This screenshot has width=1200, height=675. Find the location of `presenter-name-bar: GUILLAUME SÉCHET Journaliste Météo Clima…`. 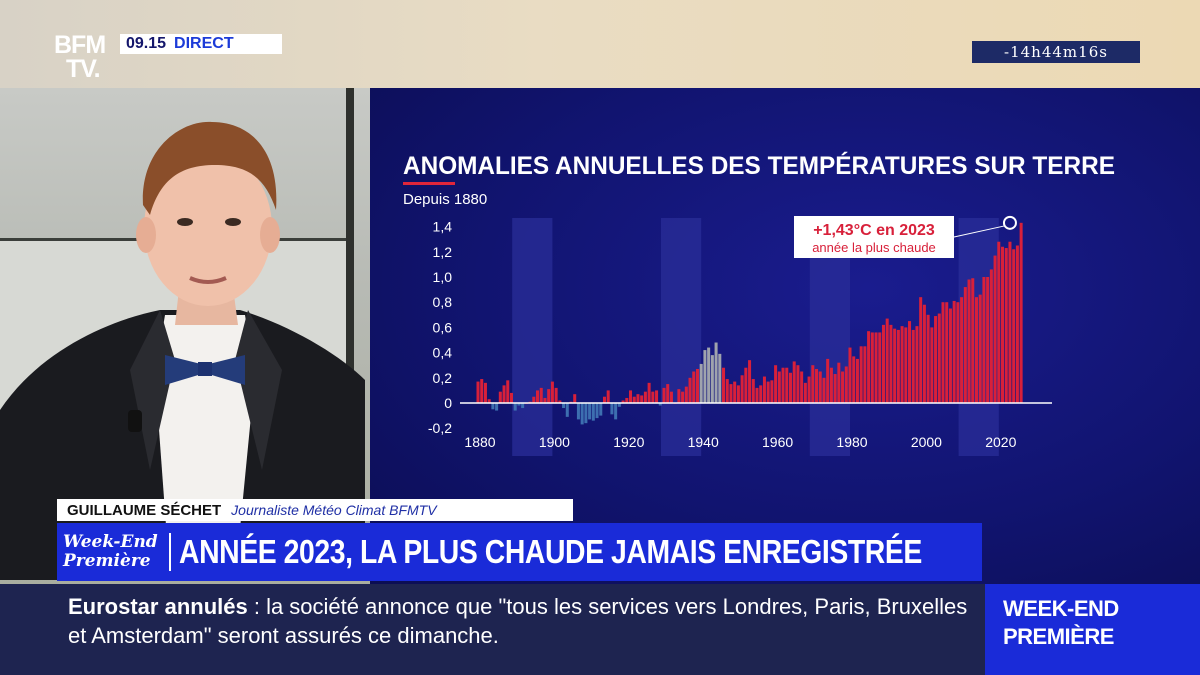

presenter-name-bar: GUILLAUME SÉCHET Journaliste Météo Clima… is located at coordinates (315, 510).